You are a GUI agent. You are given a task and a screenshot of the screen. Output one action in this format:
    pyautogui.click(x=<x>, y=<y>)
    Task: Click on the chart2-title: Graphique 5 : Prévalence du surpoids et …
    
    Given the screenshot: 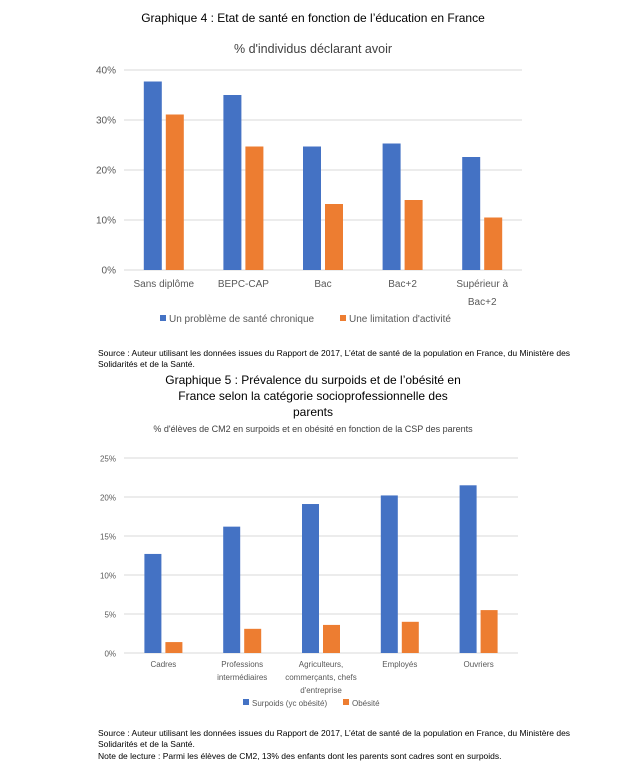 What is the action you would take?
    pyautogui.click(x=313, y=396)
    